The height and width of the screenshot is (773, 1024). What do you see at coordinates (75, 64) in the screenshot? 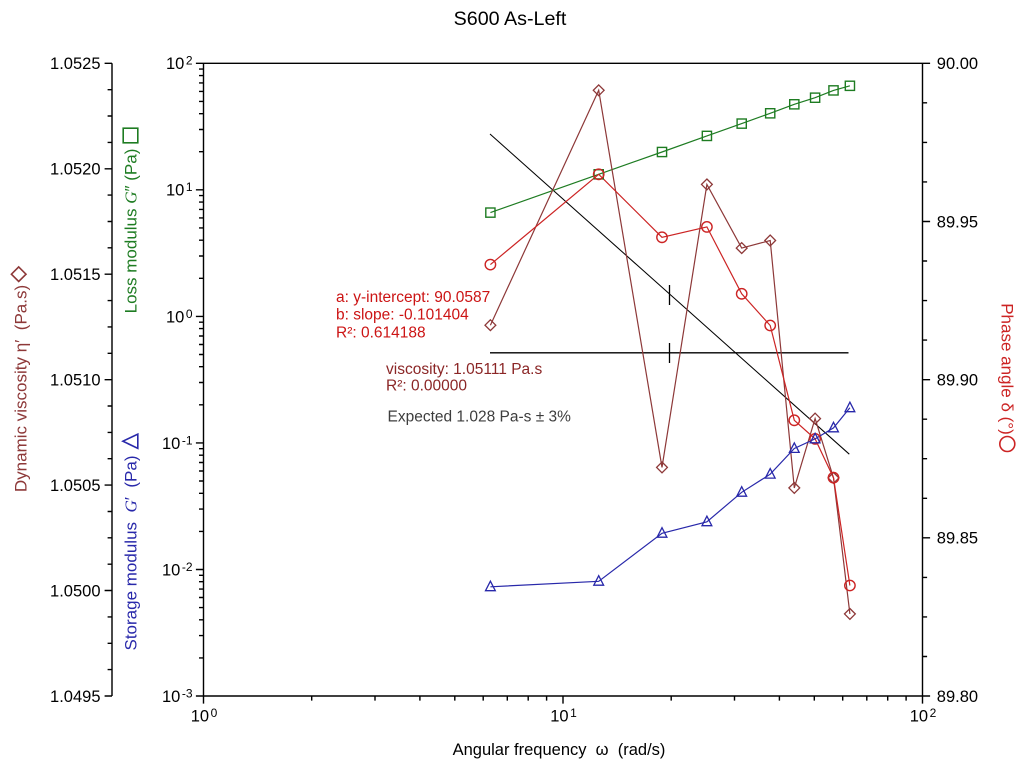
I see `svg-text: 1.0525` at bounding box center [75, 64].